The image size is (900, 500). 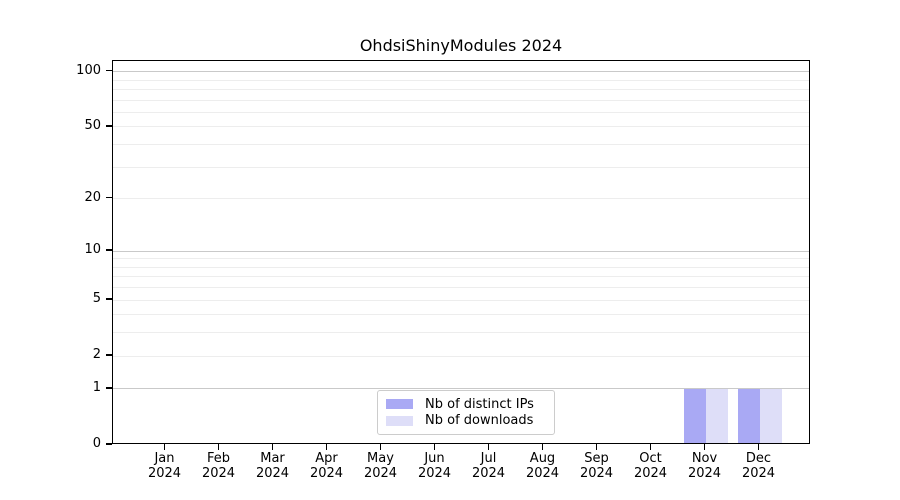 I want to click on x-tick-label: May 2024, so click(x=380, y=466).